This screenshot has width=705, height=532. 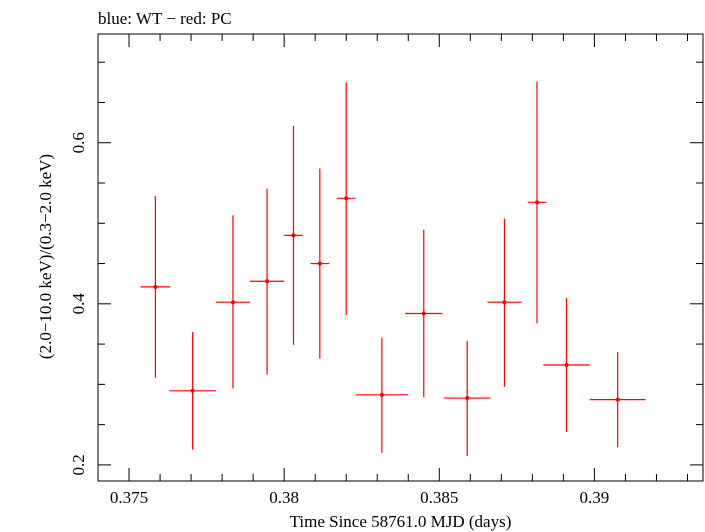 I want to click on x-tick-label: 0.375, so click(x=129, y=497).